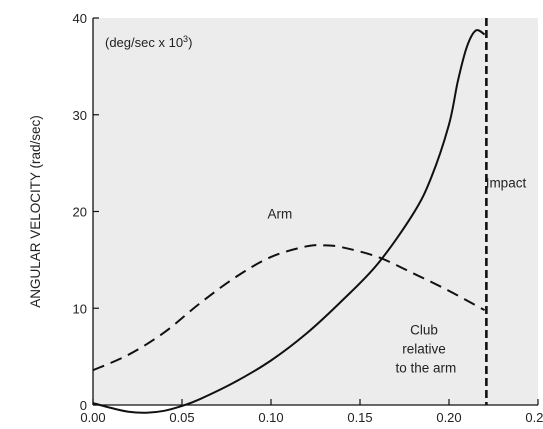 This screenshot has height=429, width=543. I want to click on annotation-club-line-2: relative, so click(424, 348).